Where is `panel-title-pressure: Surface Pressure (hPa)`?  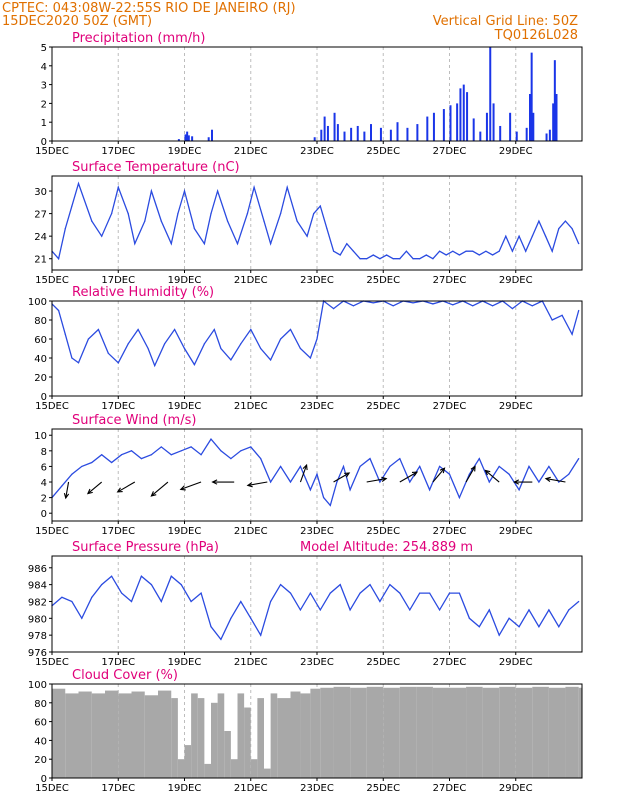 panel-title-pressure: Surface Pressure (hPa) is located at coordinates (145, 547).